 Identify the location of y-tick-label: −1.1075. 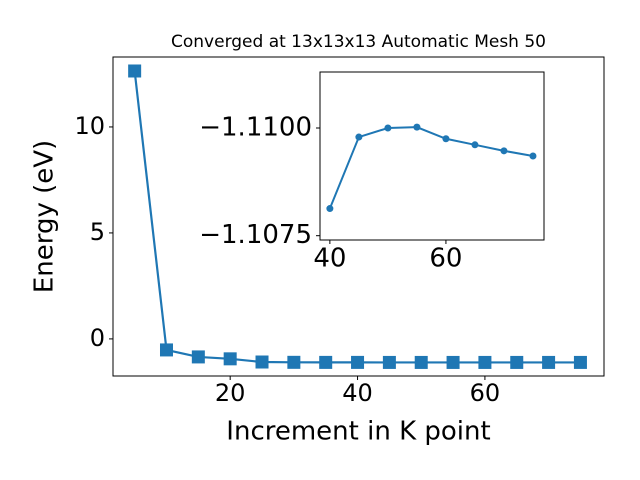
(255, 235).